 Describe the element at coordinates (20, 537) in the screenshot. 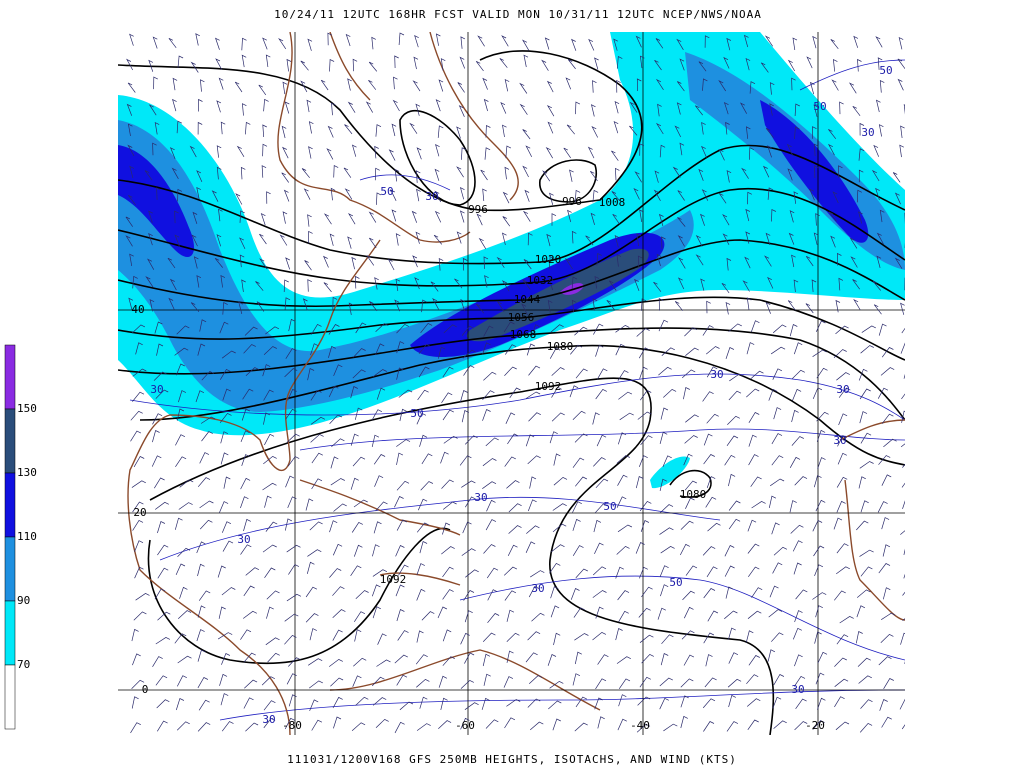

I see `colorbar: 150 130 110 90 70` at that location.